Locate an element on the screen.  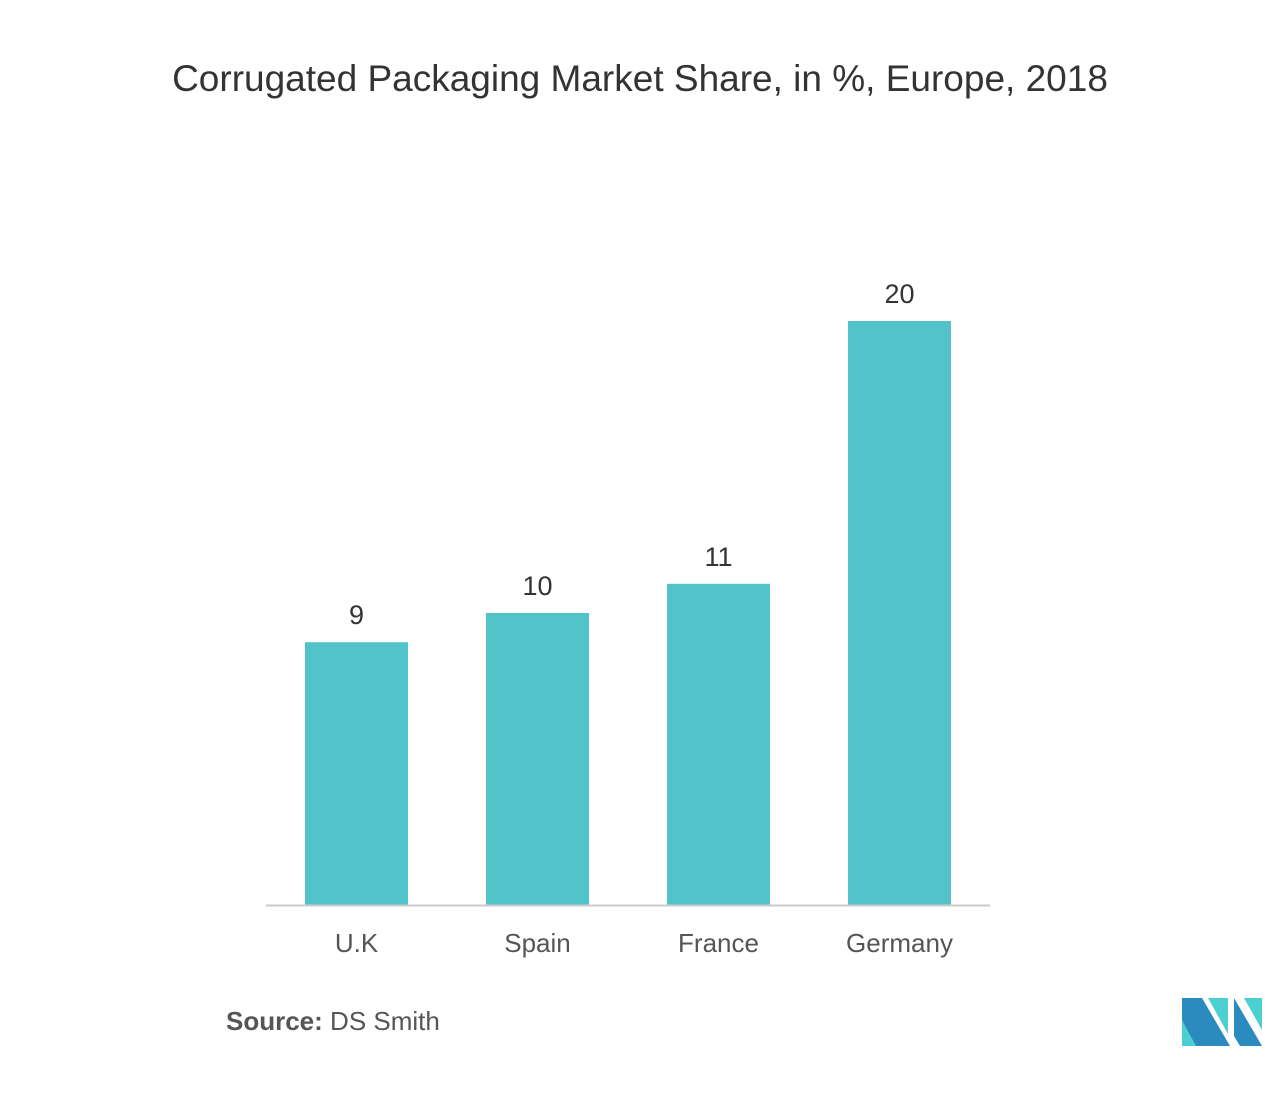
source-note: Source: DS Smith is located at coordinates (333, 1021).